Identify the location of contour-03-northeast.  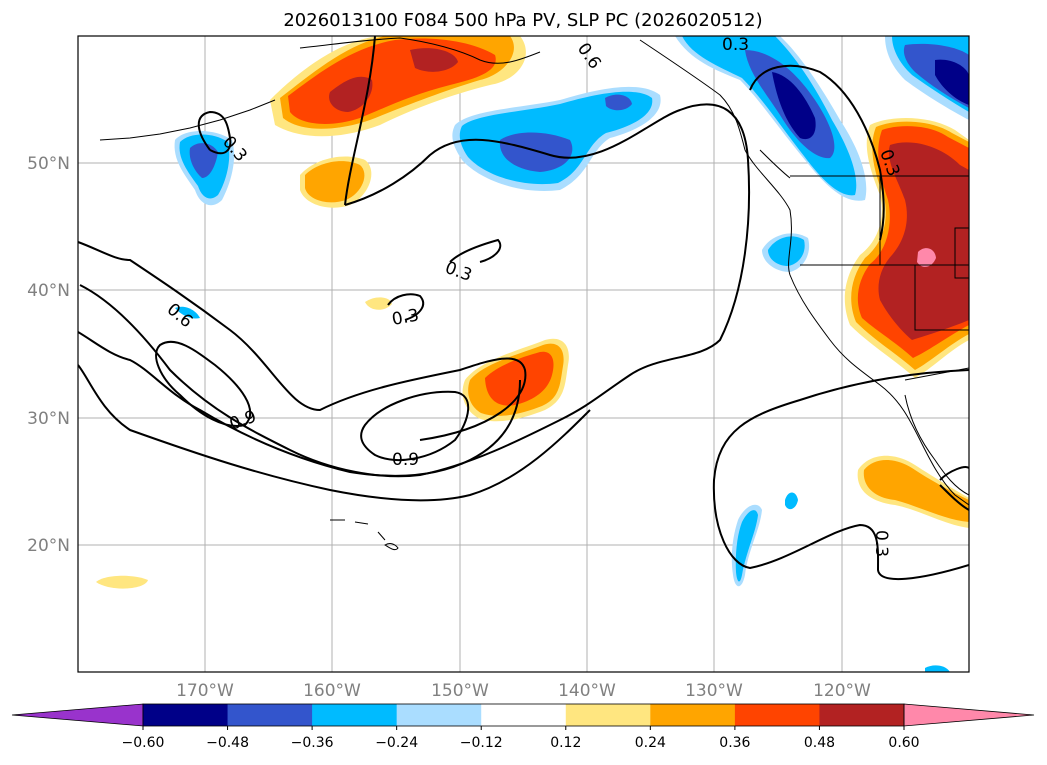
(817, 152).